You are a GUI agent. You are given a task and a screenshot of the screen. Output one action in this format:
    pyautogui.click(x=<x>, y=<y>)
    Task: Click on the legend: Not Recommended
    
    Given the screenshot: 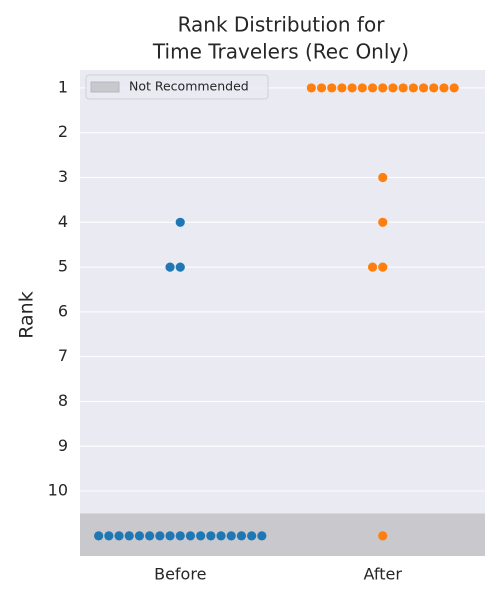 What is the action you would take?
    pyautogui.click(x=177, y=87)
    